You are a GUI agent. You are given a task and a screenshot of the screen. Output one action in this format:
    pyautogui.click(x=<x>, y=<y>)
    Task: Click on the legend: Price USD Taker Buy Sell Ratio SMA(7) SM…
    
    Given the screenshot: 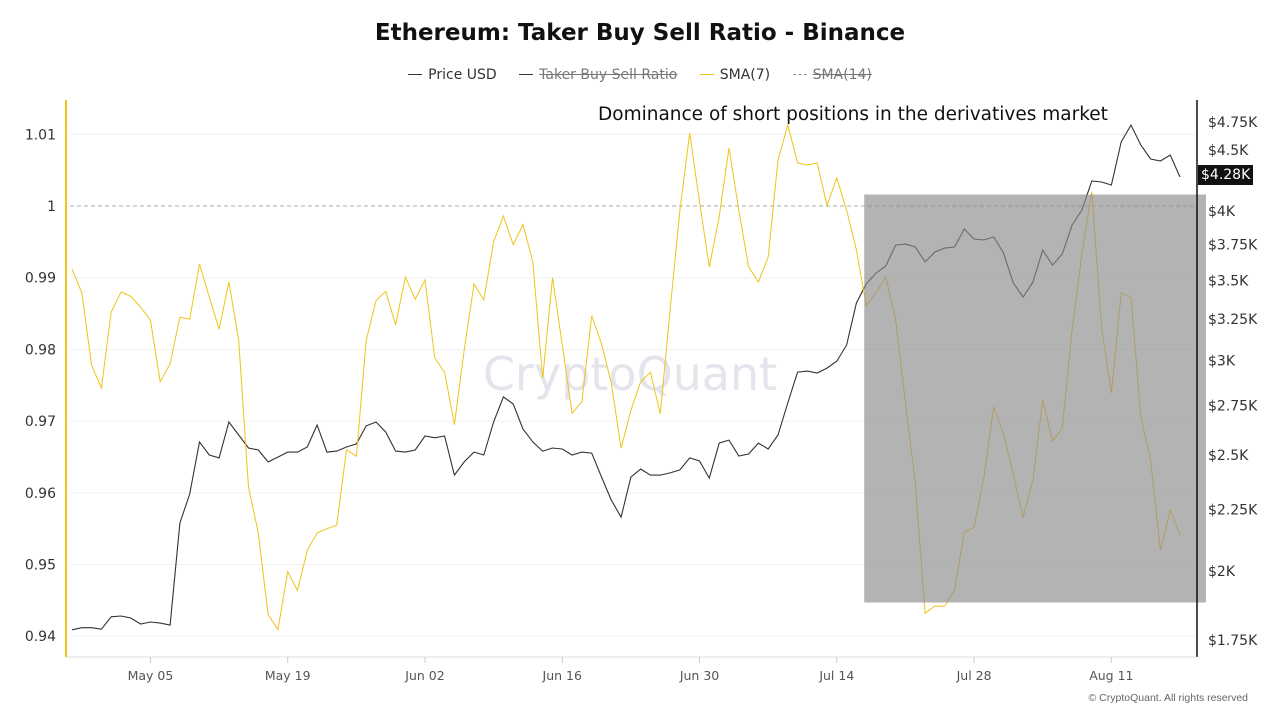 What is the action you would take?
    pyautogui.click(x=640, y=73)
    